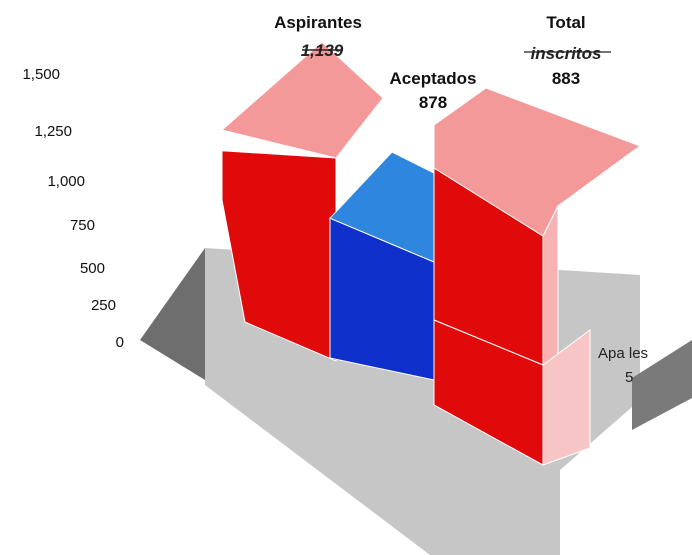 The height and width of the screenshot is (555, 692). What do you see at coordinates (302, 100) in the screenshot?
I see `bar-top-aspirantes` at bounding box center [302, 100].